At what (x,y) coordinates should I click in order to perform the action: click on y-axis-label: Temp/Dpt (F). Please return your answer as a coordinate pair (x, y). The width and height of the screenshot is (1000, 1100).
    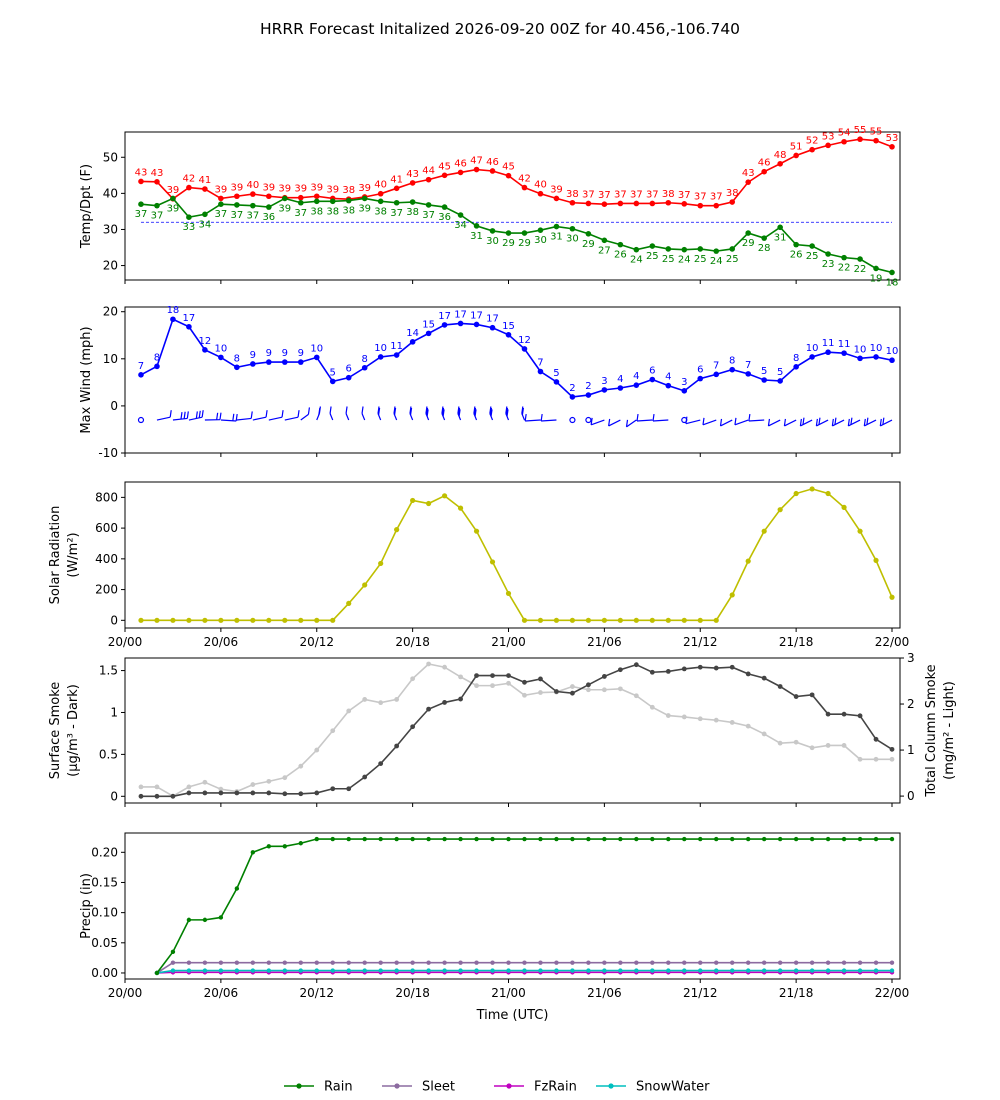
    Looking at the image, I should click on (86, 206).